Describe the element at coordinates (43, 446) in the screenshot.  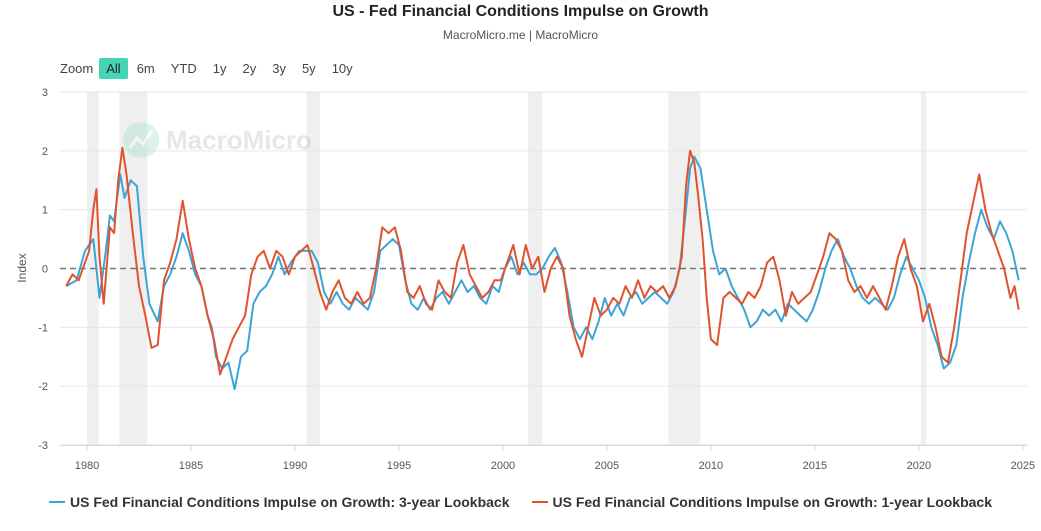
I see `y-tick-label: -3` at that location.